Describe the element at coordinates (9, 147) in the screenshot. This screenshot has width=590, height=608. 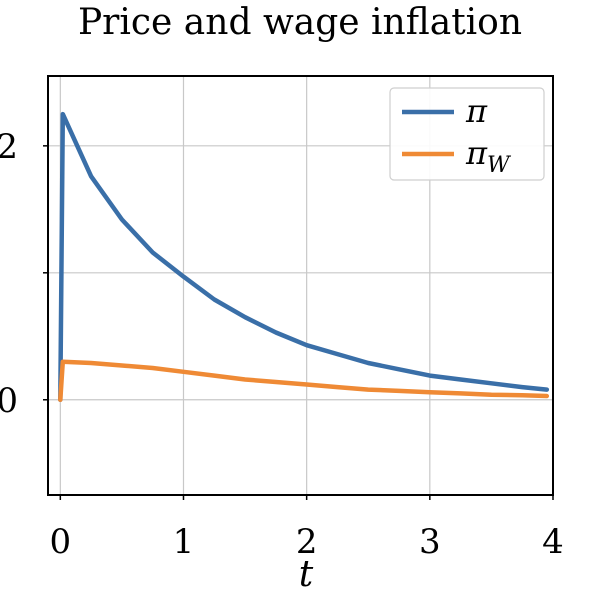
I see `y-tick-label: 2` at that location.